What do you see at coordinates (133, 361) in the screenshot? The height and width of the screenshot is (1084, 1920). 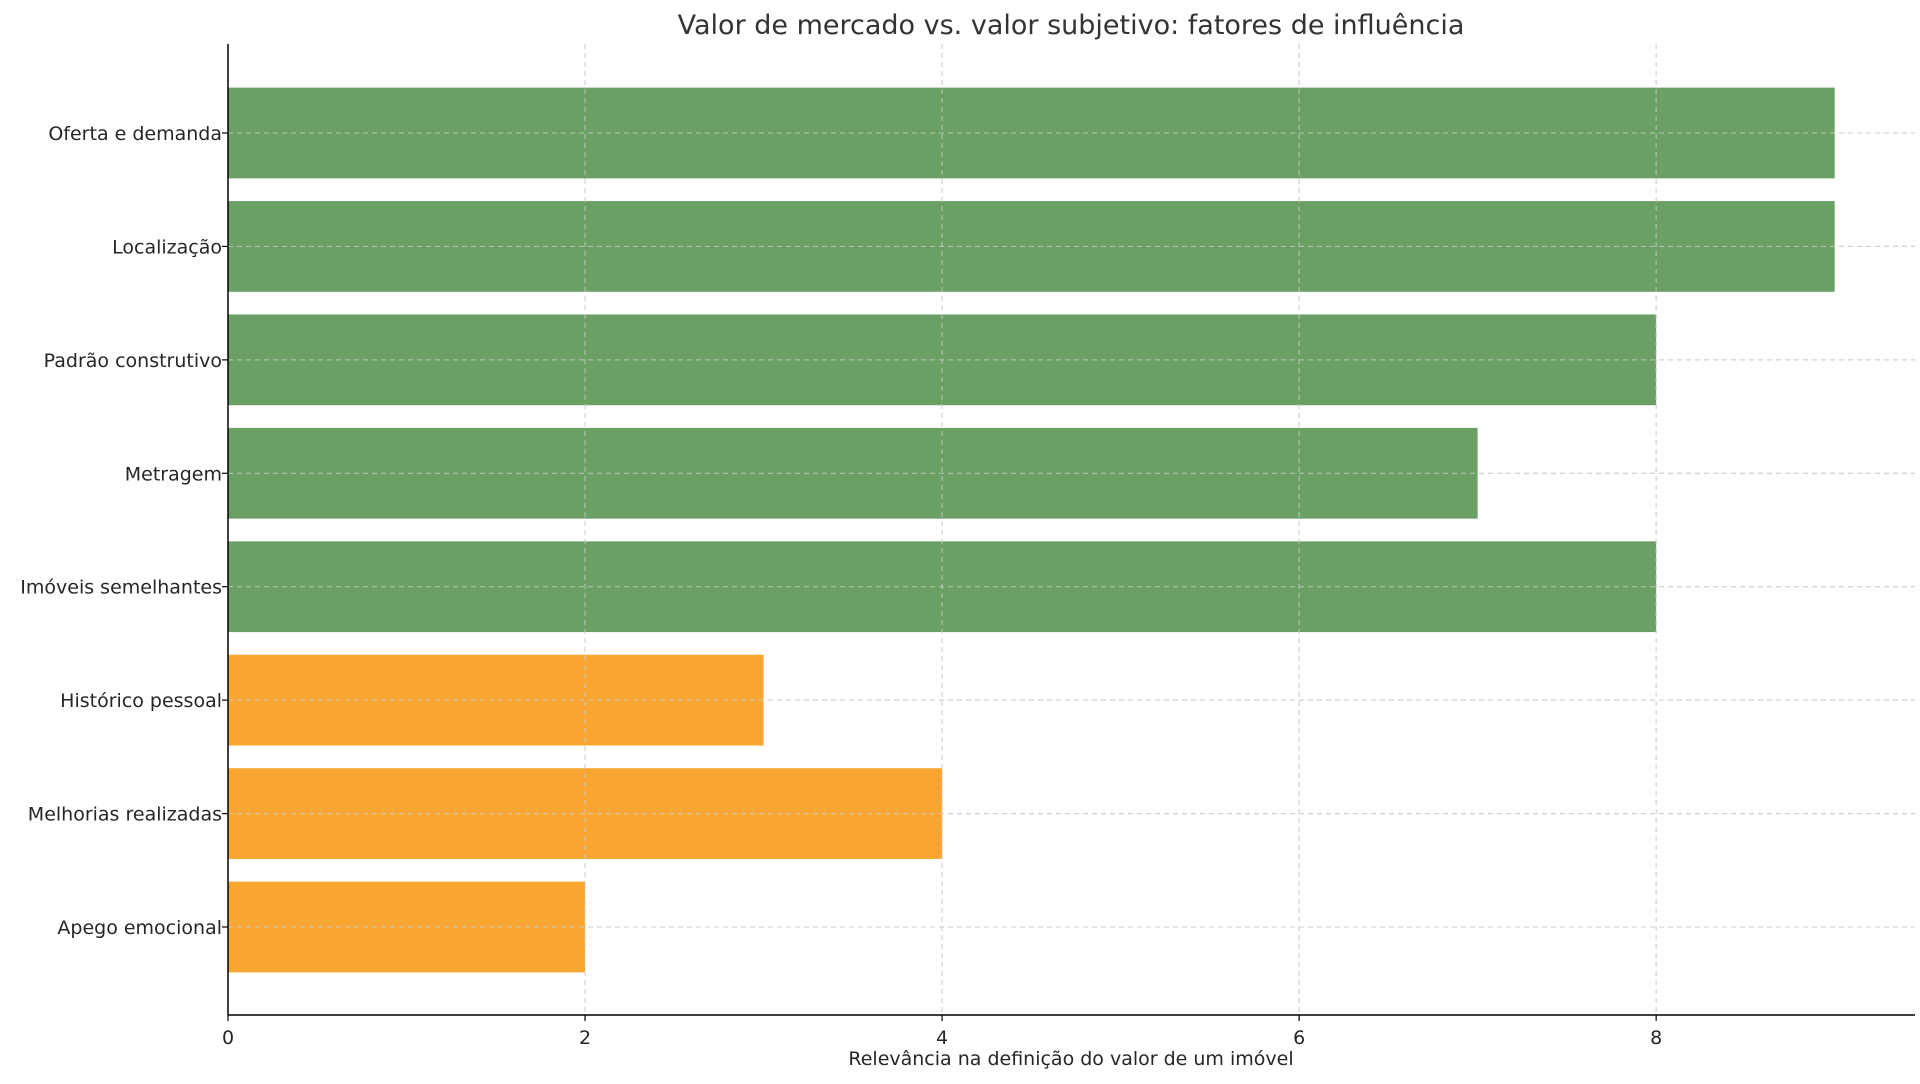 I see `y-tick-label: Padrão construtivo` at bounding box center [133, 361].